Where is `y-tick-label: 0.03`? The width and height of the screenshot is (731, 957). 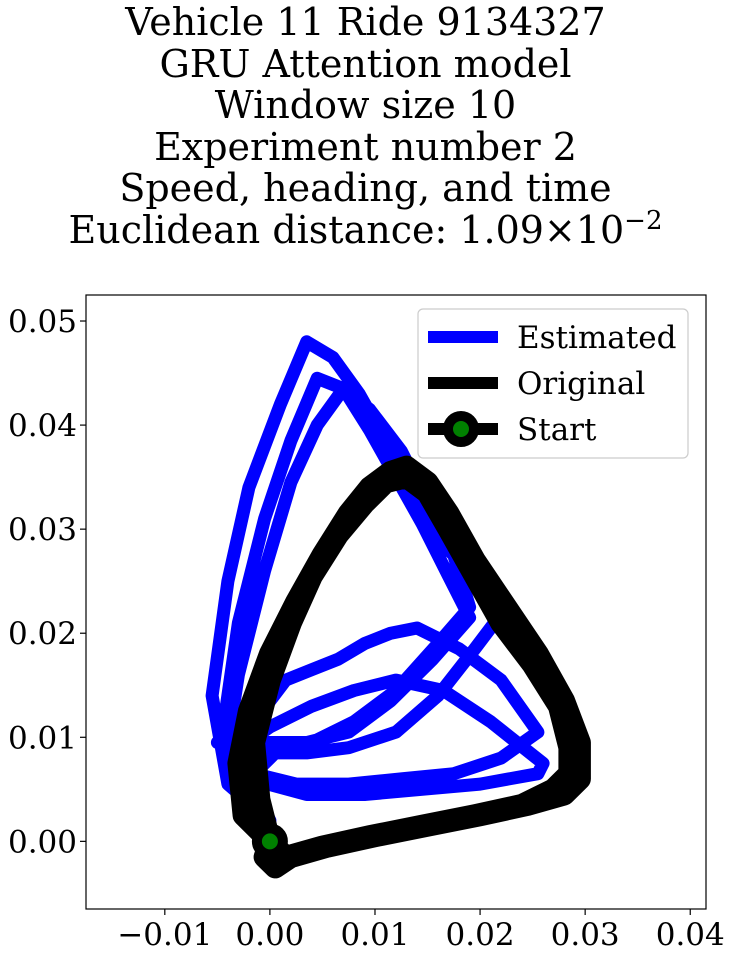 y-tick-label: 0.03 is located at coordinates (42, 530).